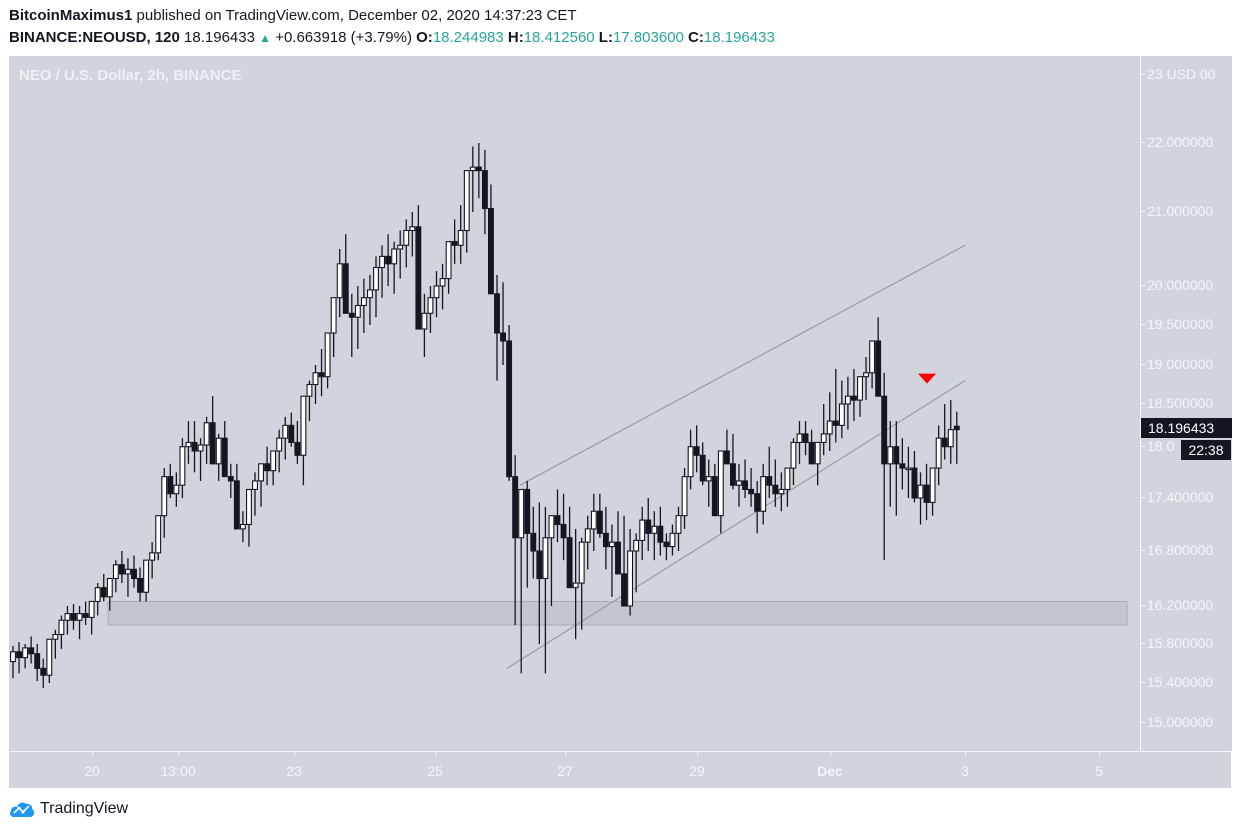 This screenshot has height=835, width=1240. What do you see at coordinates (1176, 497) in the screenshot?
I see `price-tick-label: 17.400000` at bounding box center [1176, 497].